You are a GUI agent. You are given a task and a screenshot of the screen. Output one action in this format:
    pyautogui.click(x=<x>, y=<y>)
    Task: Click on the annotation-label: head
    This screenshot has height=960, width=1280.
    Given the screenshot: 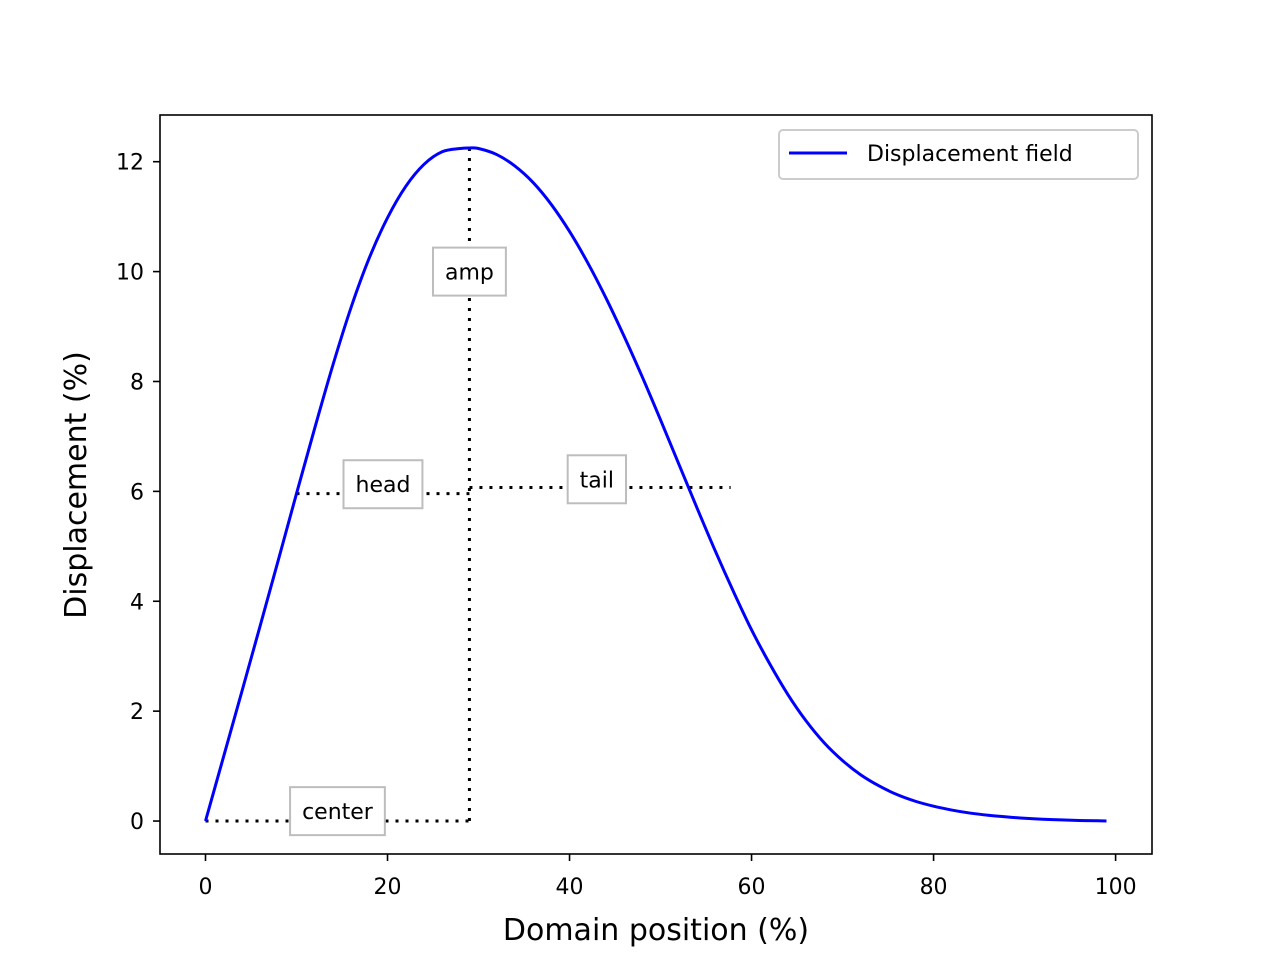 What is the action you would take?
    pyautogui.click(x=383, y=485)
    